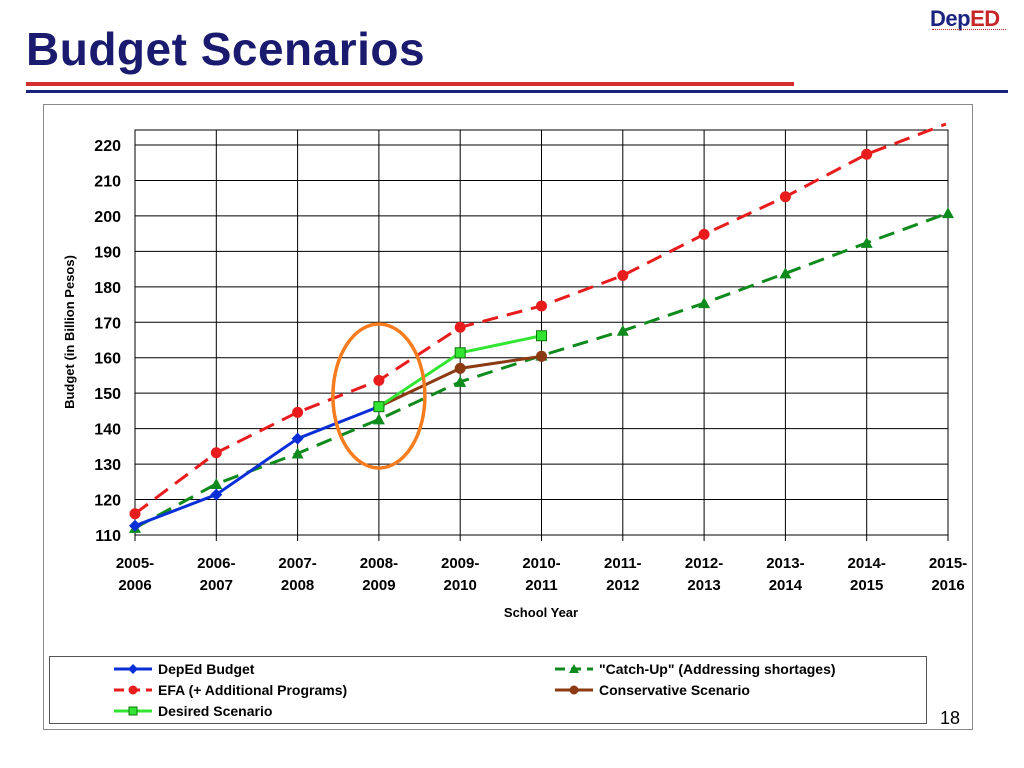  What do you see at coordinates (226, 49) in the screenshot?
I see `slide-title: Budget Scenarios` at bounding box center [226, 49].